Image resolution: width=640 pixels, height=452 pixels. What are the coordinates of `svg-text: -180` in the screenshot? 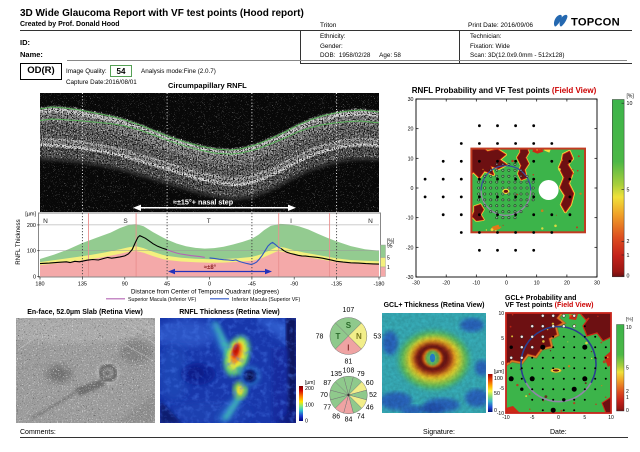 It's located at (378, 285).